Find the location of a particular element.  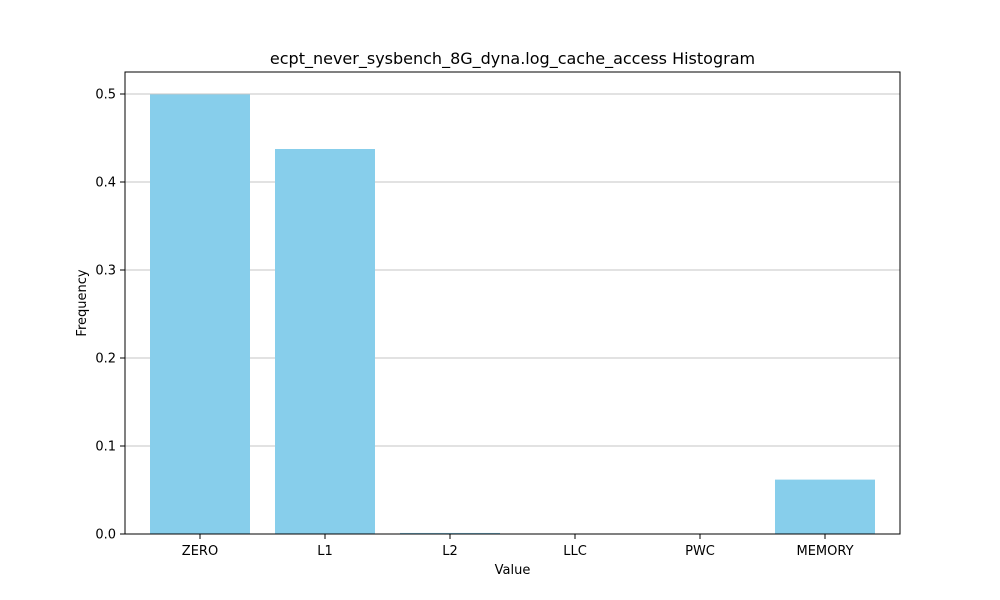

bar-l1 is located at coordinates (325, 341).